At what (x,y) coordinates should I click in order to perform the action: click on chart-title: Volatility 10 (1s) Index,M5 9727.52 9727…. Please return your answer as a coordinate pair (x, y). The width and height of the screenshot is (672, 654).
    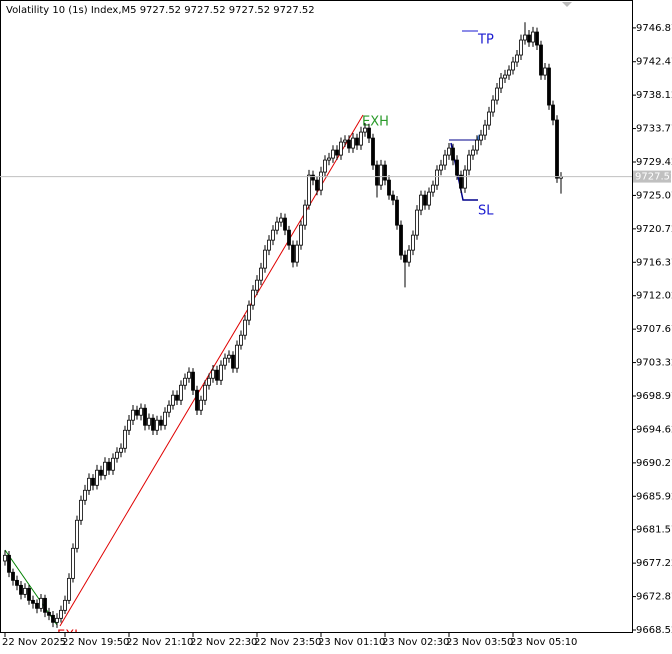
    Looking at the image, I should click on (160, 10).